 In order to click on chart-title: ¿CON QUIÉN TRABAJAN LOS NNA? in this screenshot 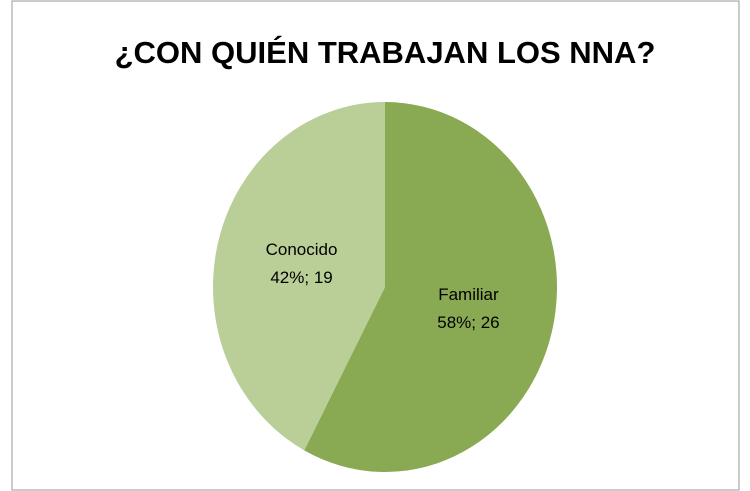, I will do `click(385, 52)`.